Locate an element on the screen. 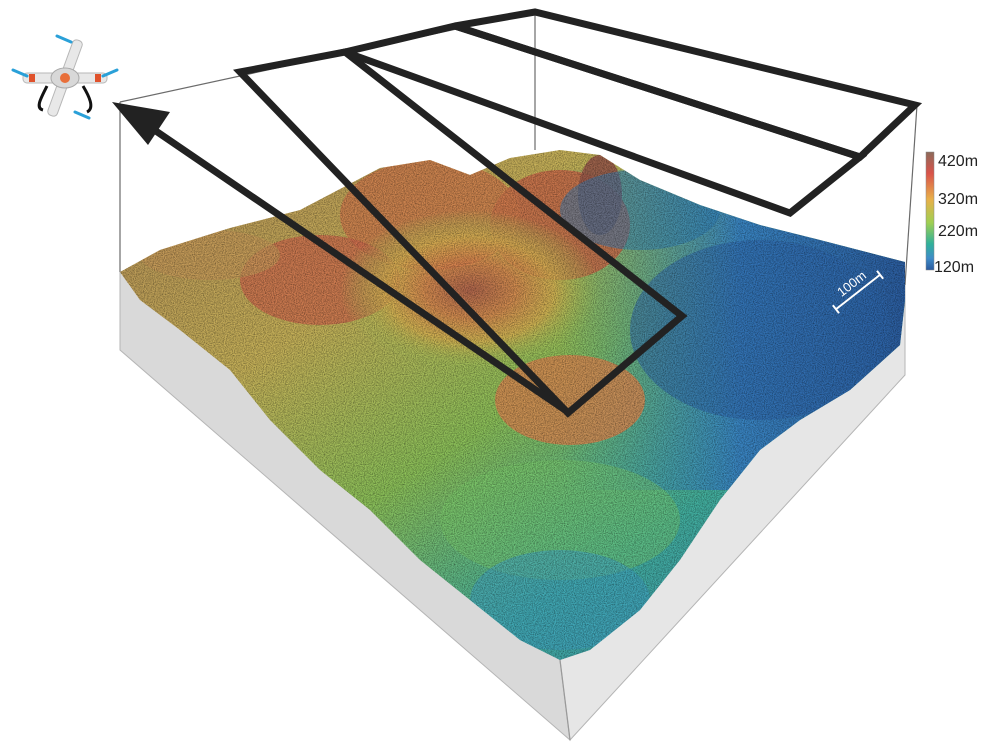  elevation-colorbar: 420m 320m 220m 120m is located at coordinates (951, 213).